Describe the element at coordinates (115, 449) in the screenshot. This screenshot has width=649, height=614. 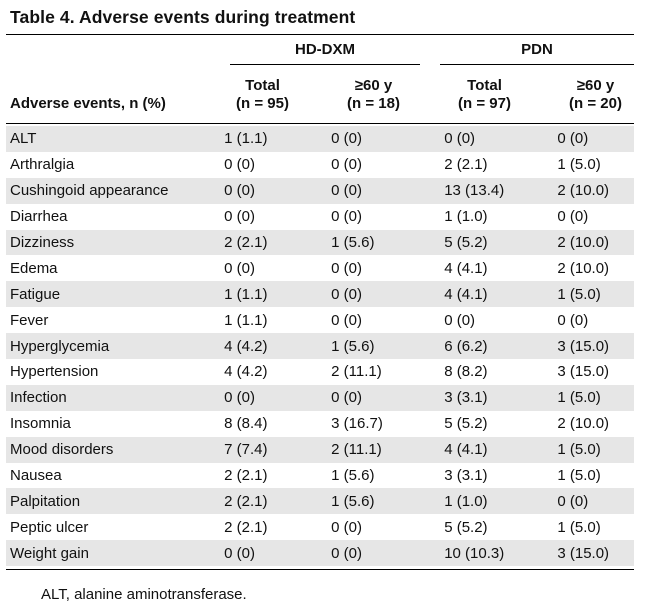
I see `event-name-cell: Mood disorders` at that location.